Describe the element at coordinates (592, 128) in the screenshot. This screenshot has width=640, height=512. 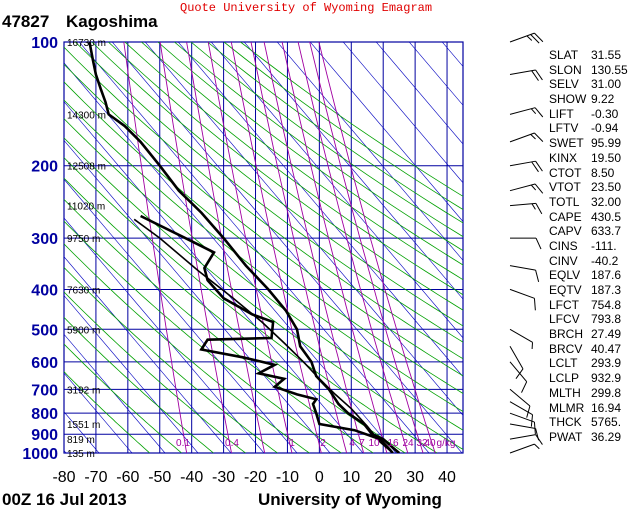
I see `index-row-lftv: LFTV -0.94` at that location.